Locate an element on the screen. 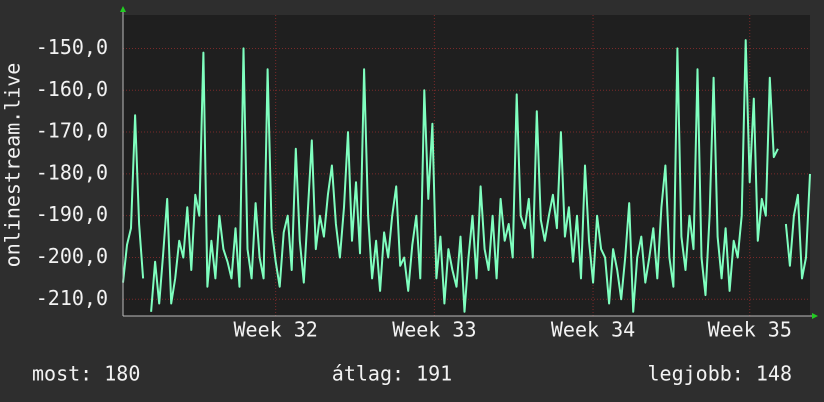 The width and height of the screenshot is (824, 402). x-tick-label: Week 32 is located at coordinates (276, 330).